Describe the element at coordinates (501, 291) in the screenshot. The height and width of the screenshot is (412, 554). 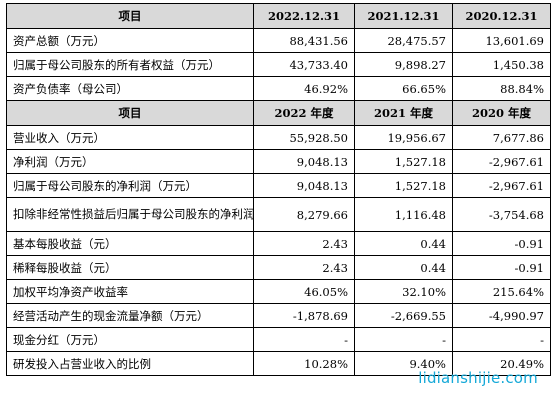
I see `cell-value: 215.64%` at that location.